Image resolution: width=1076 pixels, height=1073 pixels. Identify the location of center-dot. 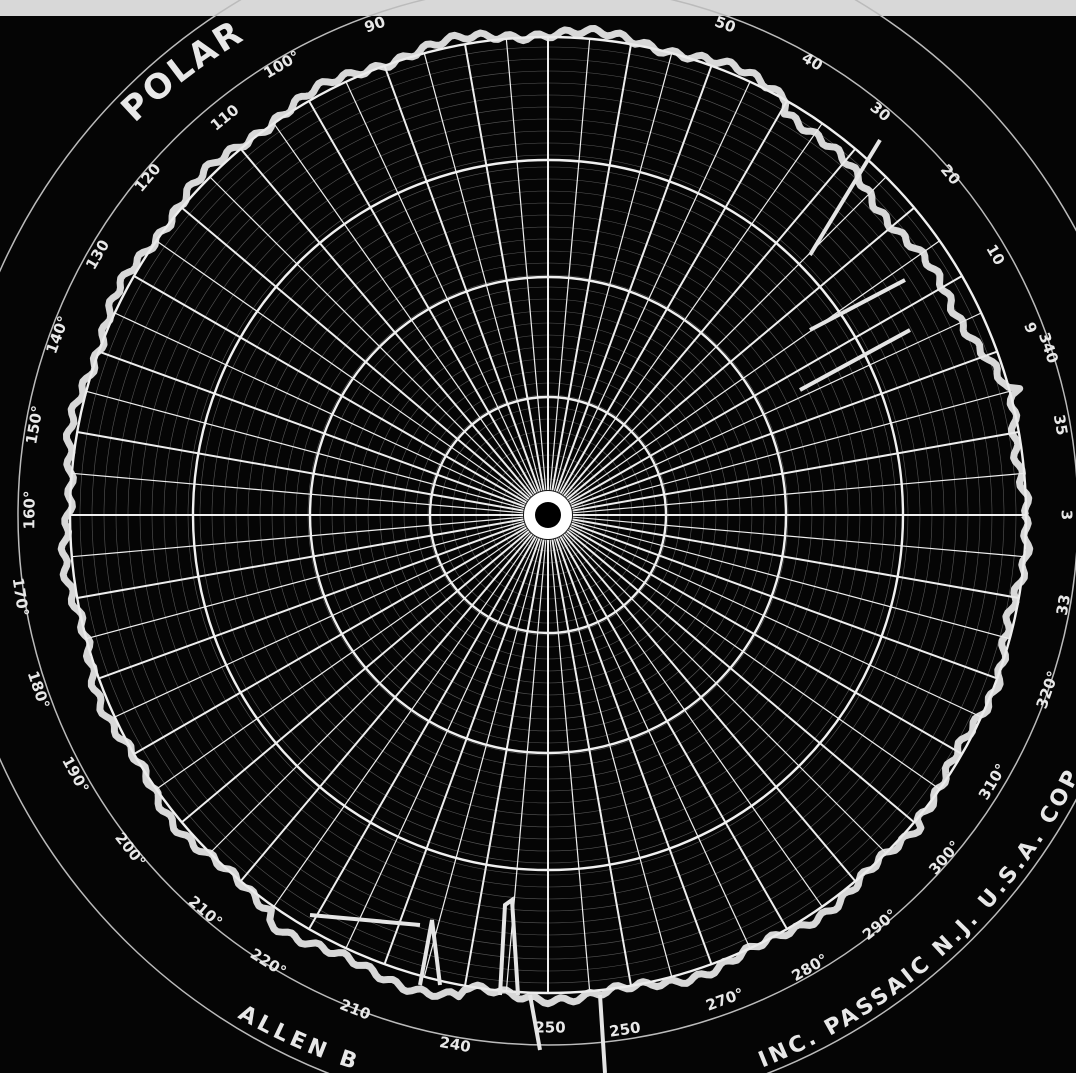
(548, 515).